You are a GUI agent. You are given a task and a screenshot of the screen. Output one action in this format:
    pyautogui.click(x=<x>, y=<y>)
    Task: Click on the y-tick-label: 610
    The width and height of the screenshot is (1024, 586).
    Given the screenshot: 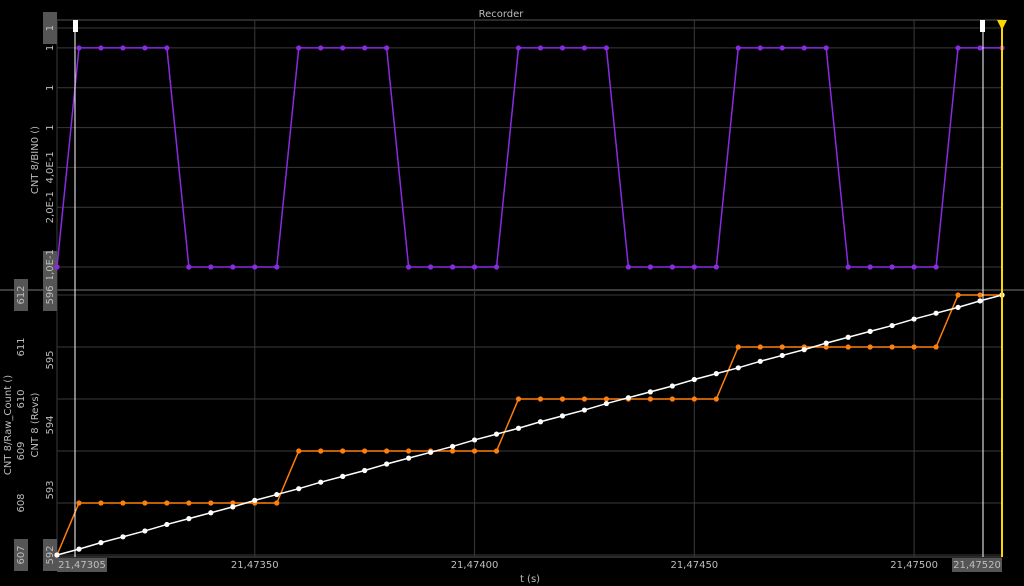 What is the action you would take?
    pyautogui.click(x=21, y=398)
    